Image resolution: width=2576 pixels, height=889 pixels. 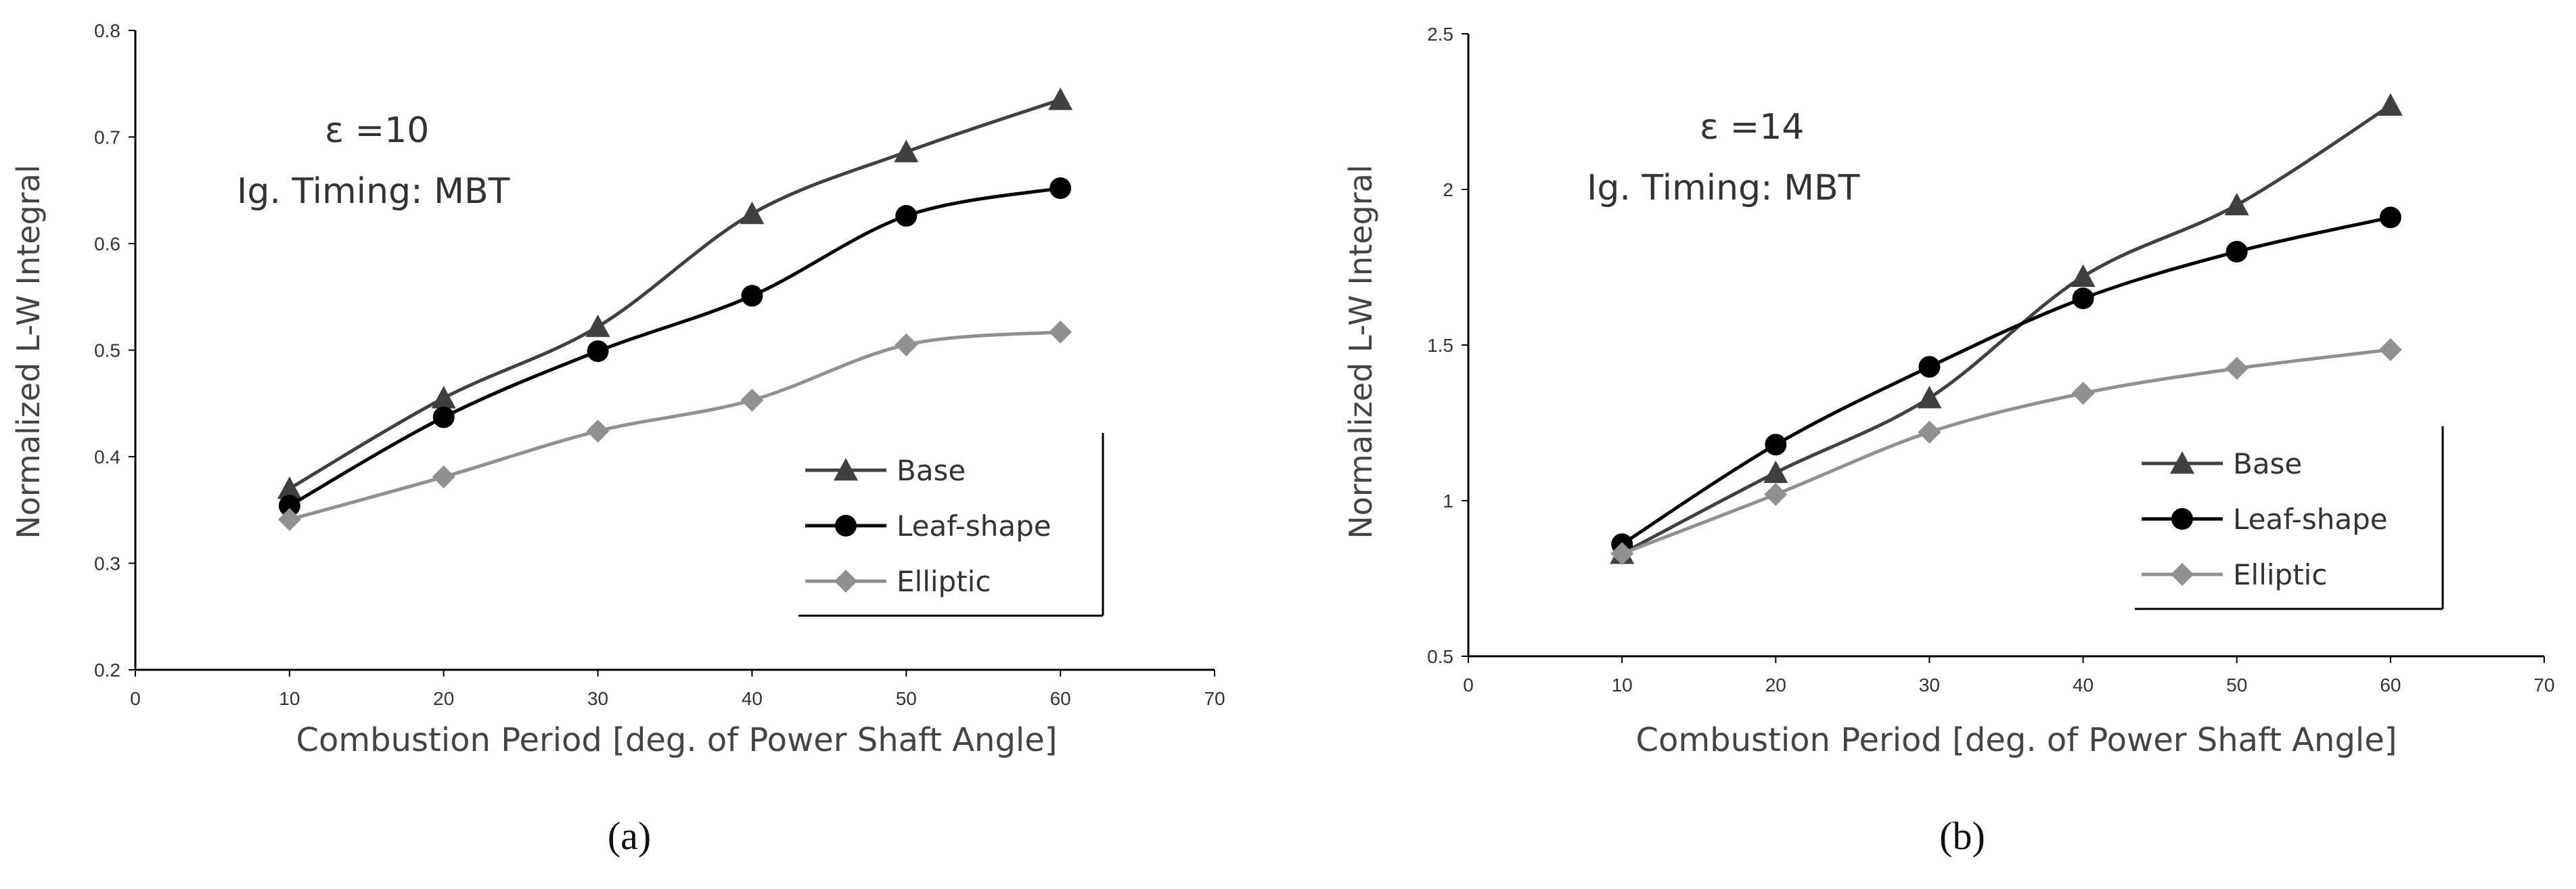 I want to click on y-tick-label: 0.2, so click(x=107, y=671).